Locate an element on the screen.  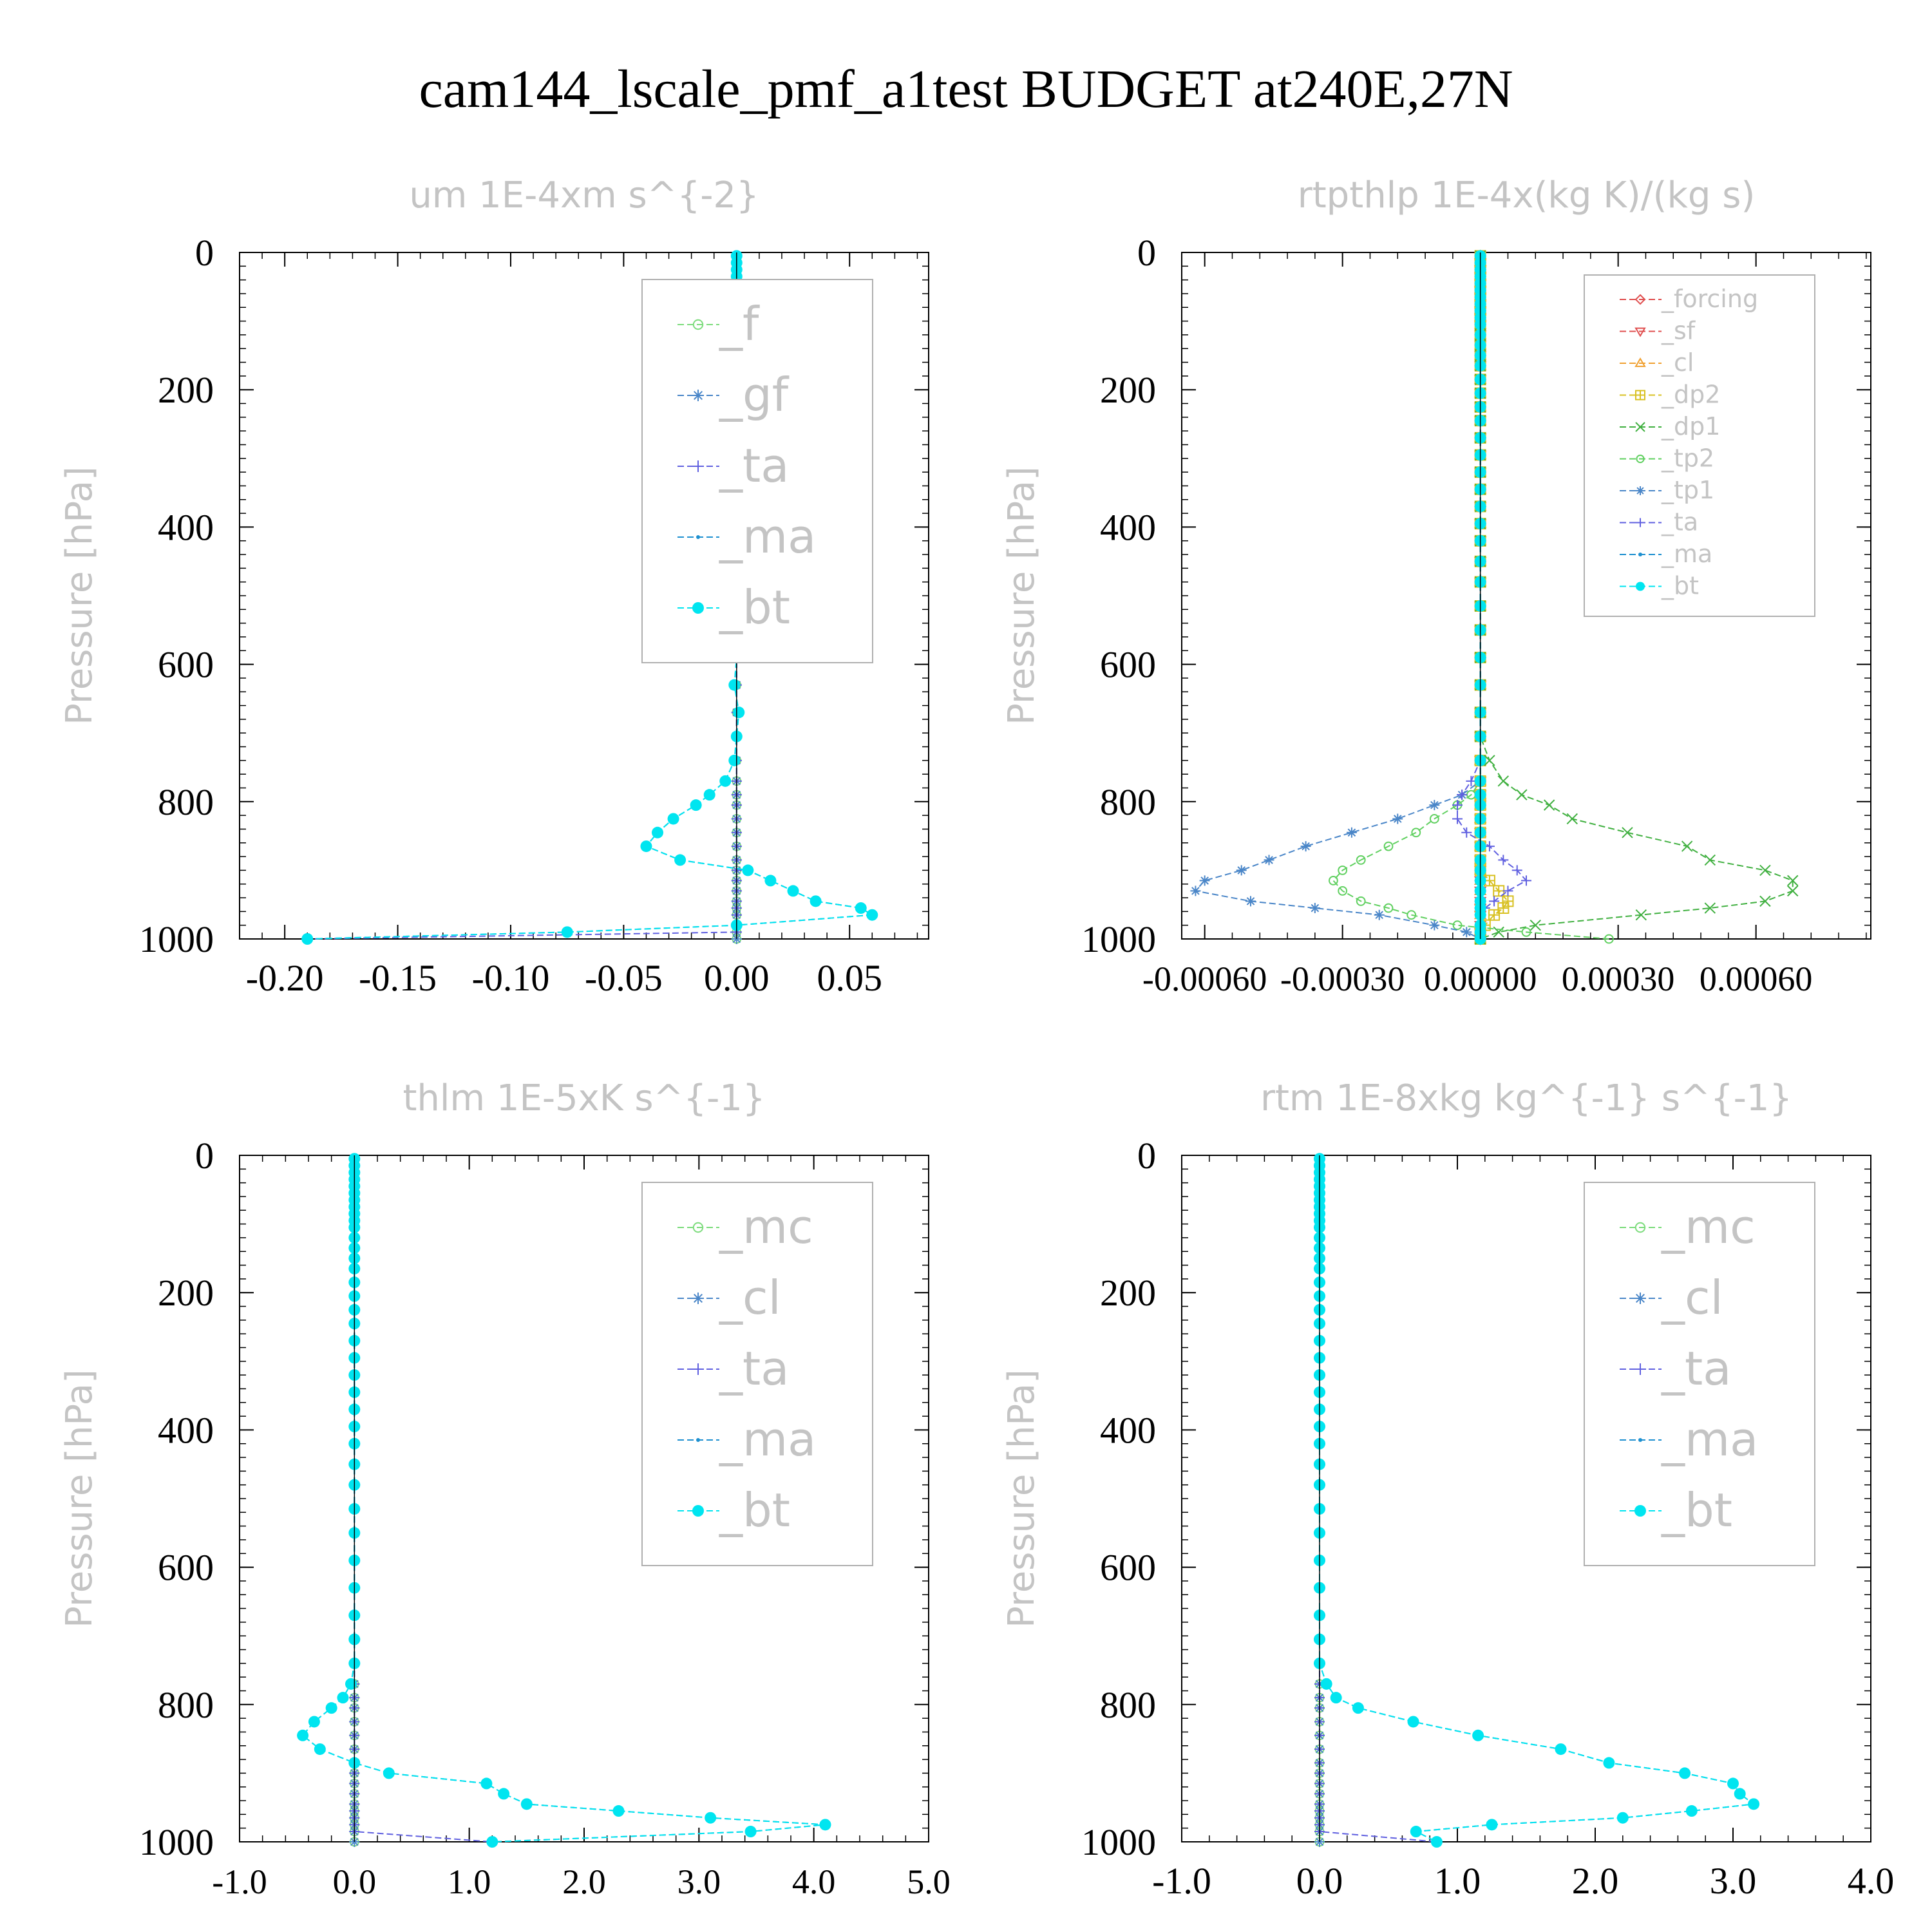
legend-entry: _dp1 is located at coordinates (1670, 426).